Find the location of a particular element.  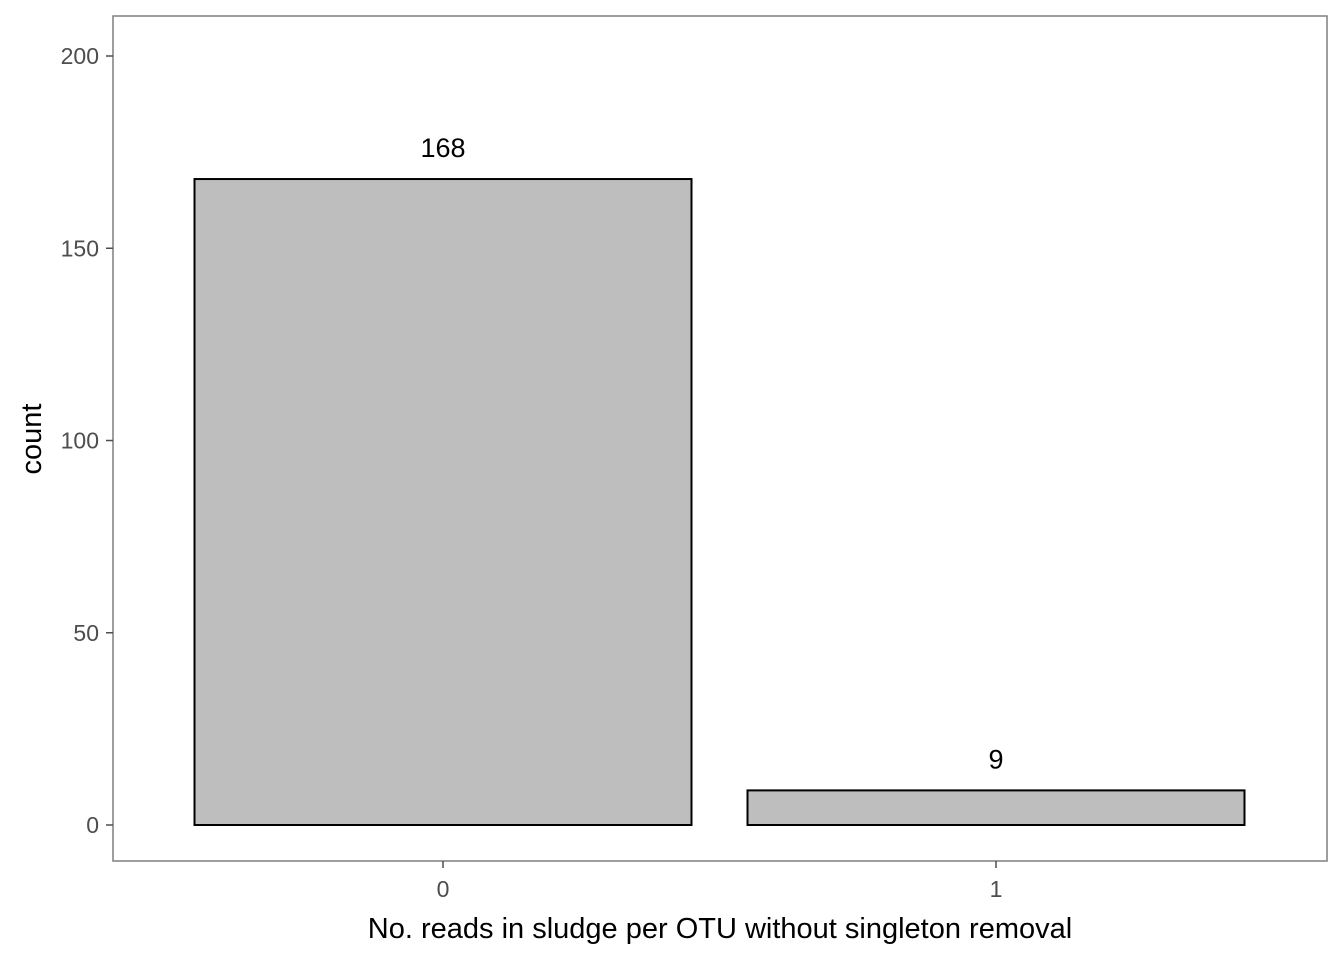

x-tick-label: 1 is located at coordinates (996, 889).